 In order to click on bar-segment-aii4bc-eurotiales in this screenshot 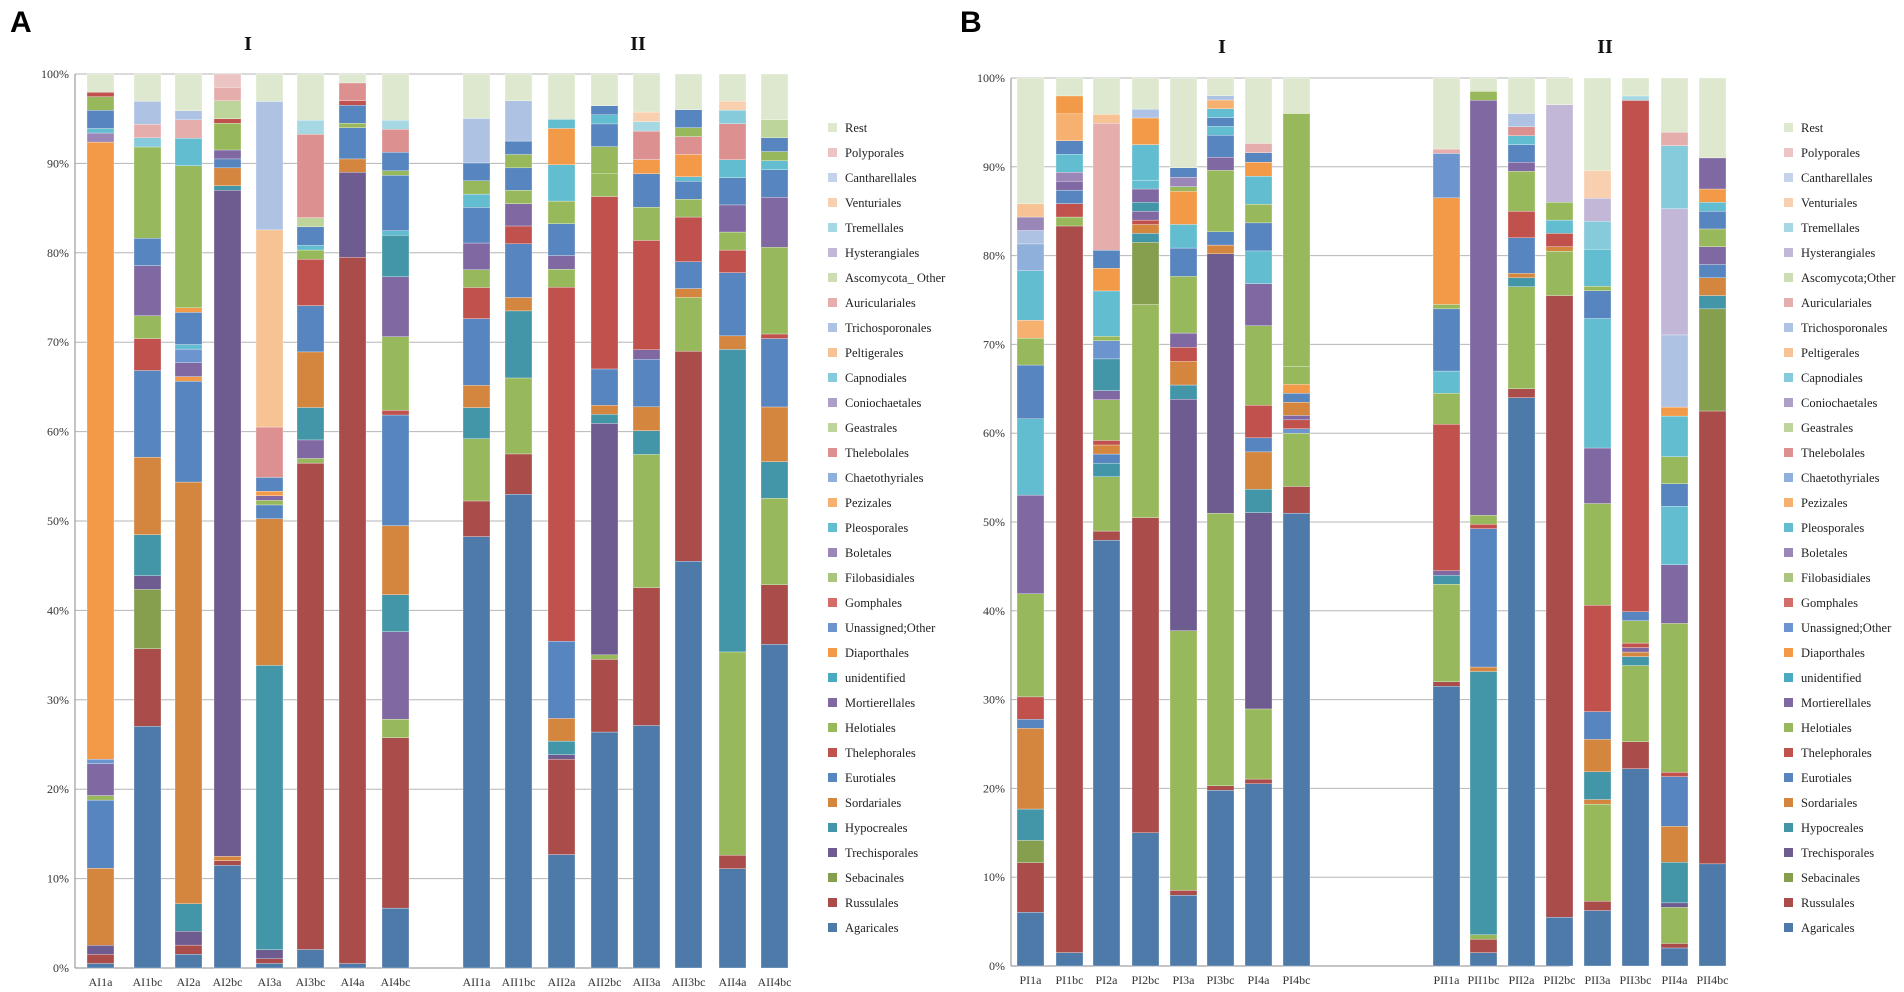, I will do `click(774, 373)`.